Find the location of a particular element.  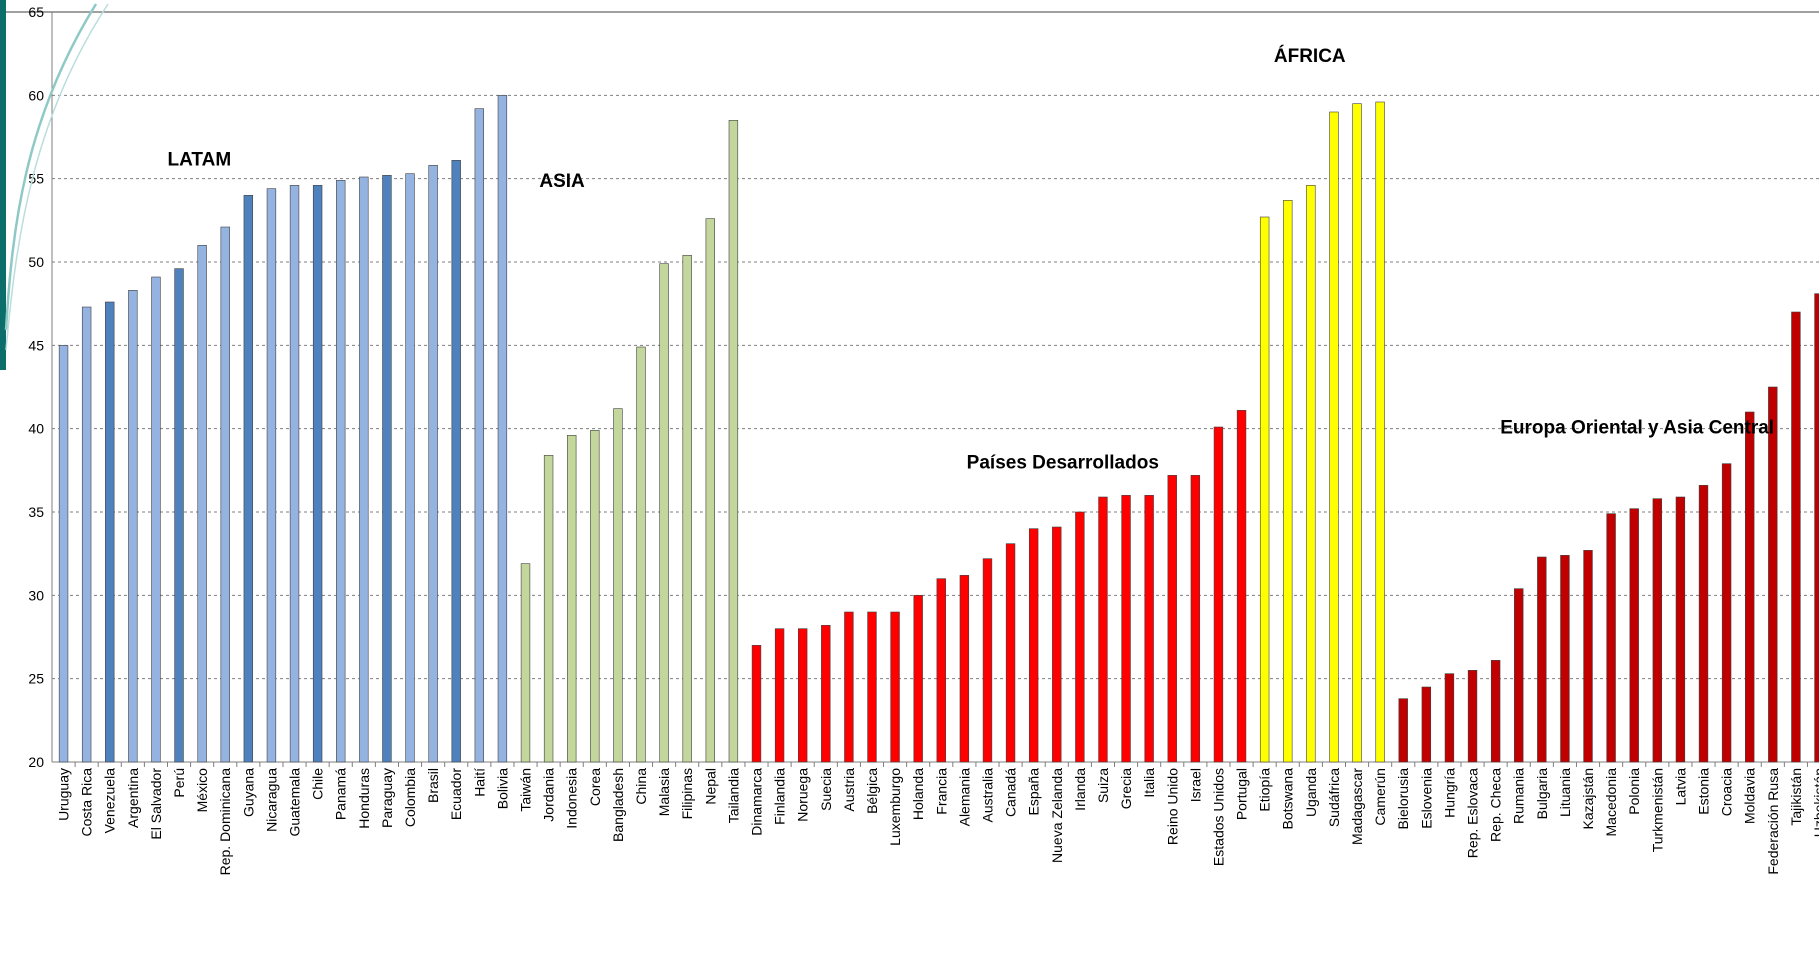

x-tick-label: Taiwán is located at coordinates (526, 790).